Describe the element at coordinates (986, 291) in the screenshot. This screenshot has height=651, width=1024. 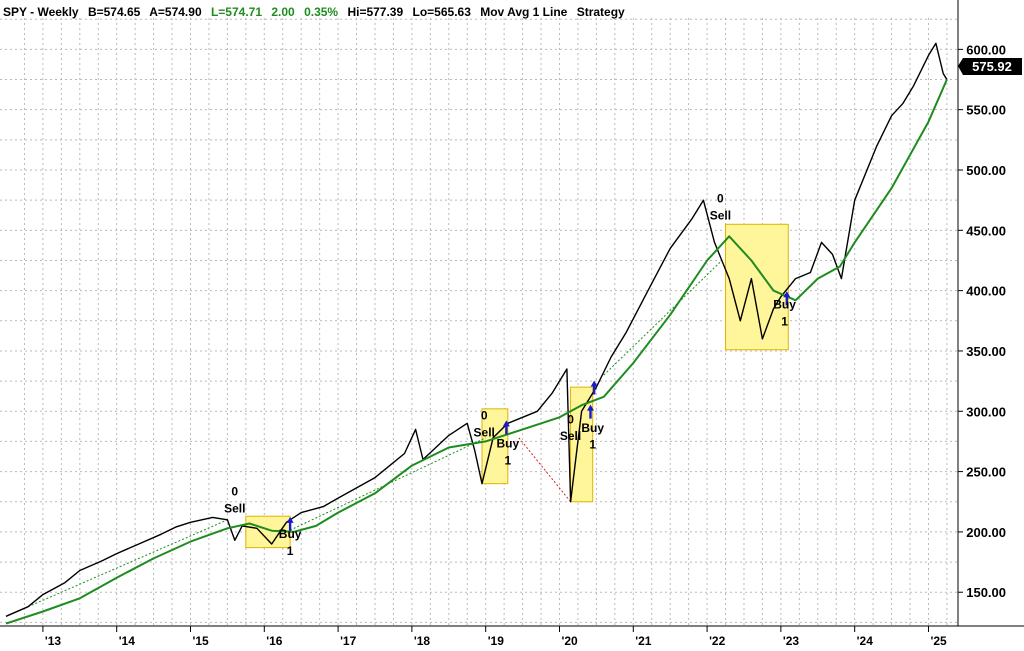
I see `y-tick-label: 400.00` at that location.